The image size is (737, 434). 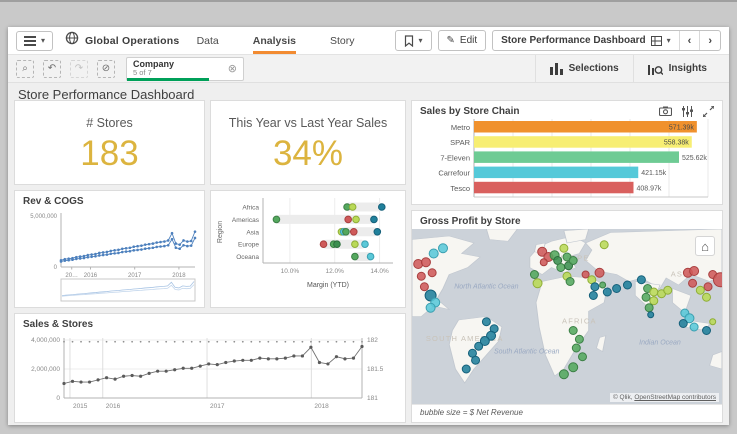 I want to click on bar-metro, so click(x=585, y=127).